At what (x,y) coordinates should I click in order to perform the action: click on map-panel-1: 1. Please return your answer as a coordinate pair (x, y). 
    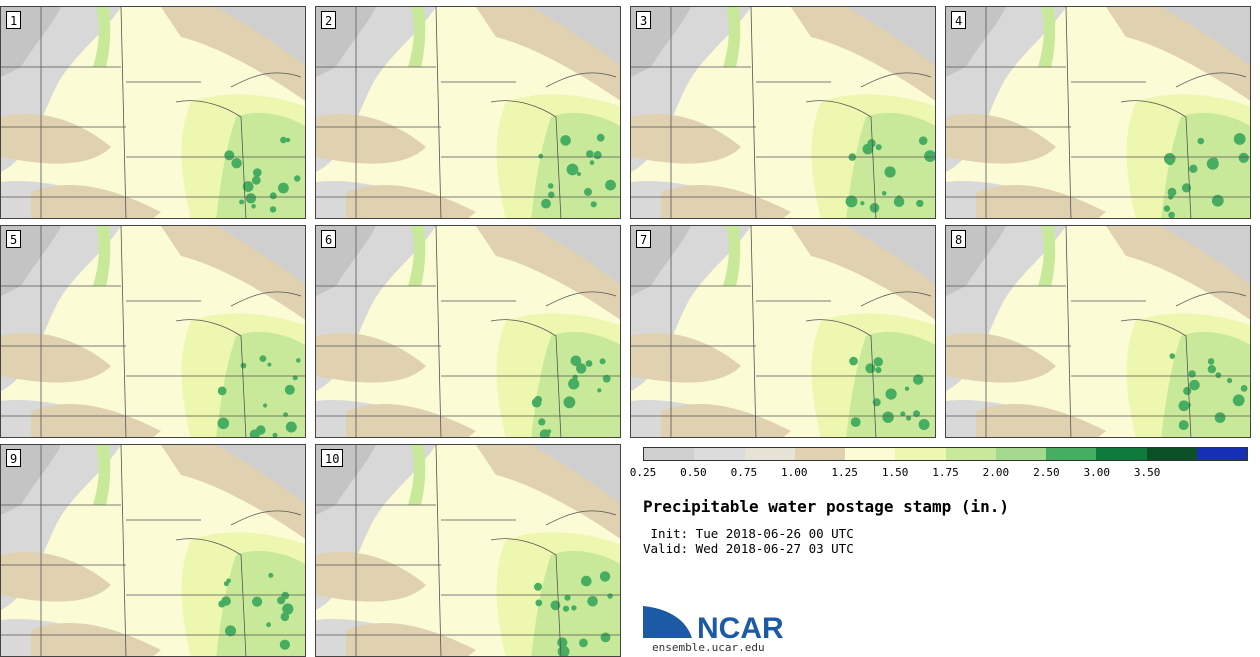
    Looking at the image, I should click on (153, 112).